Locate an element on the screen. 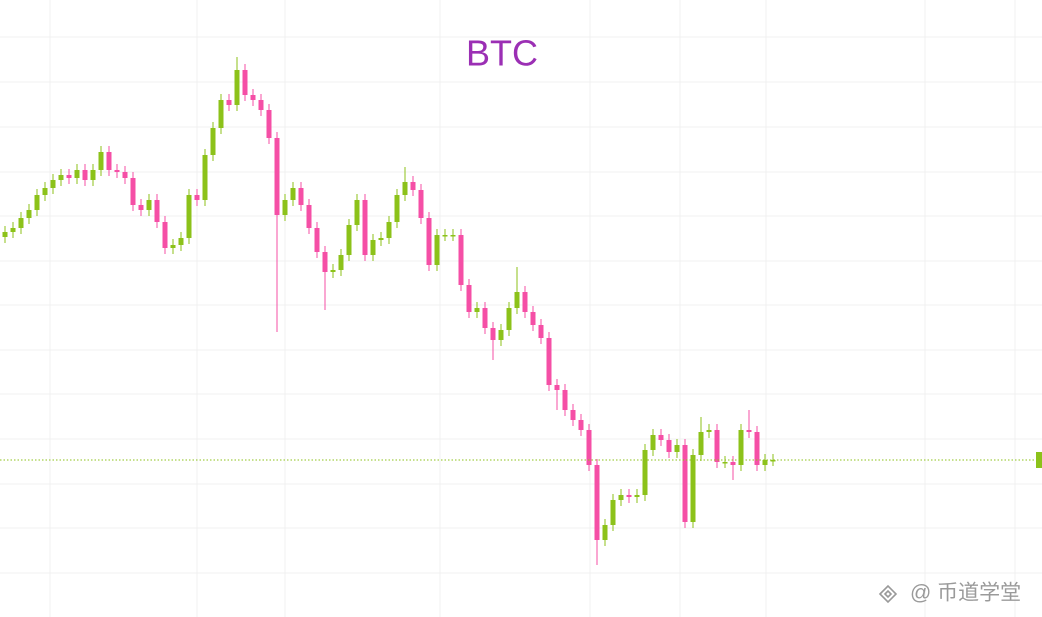 Image resolution: width=1042 pixels, height=617 pixels. watermark: @ 币道学堂 is located at coordinates (965, 593).